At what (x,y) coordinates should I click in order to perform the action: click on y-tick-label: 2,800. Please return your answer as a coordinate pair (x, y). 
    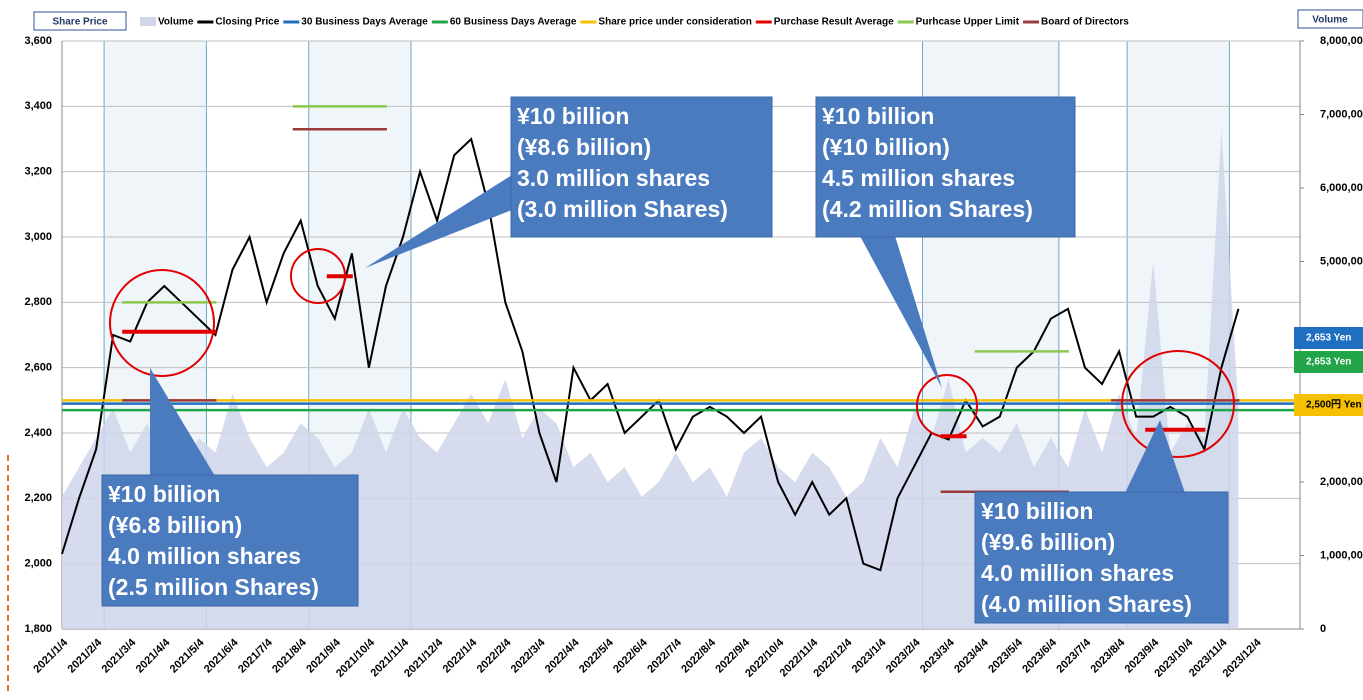
    Looking at the image, I should click on (38, 302).